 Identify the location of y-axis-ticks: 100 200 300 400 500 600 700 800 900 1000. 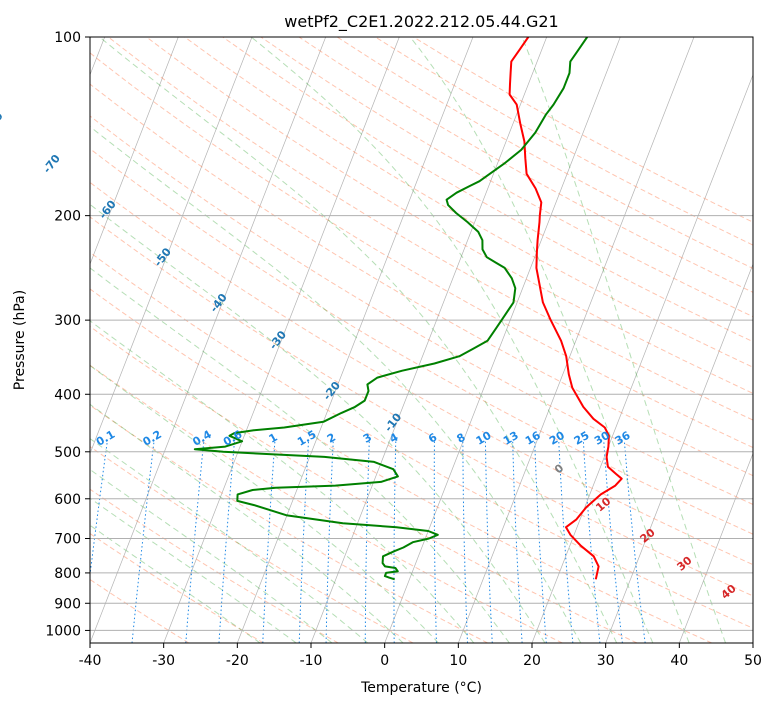
(67, 334).